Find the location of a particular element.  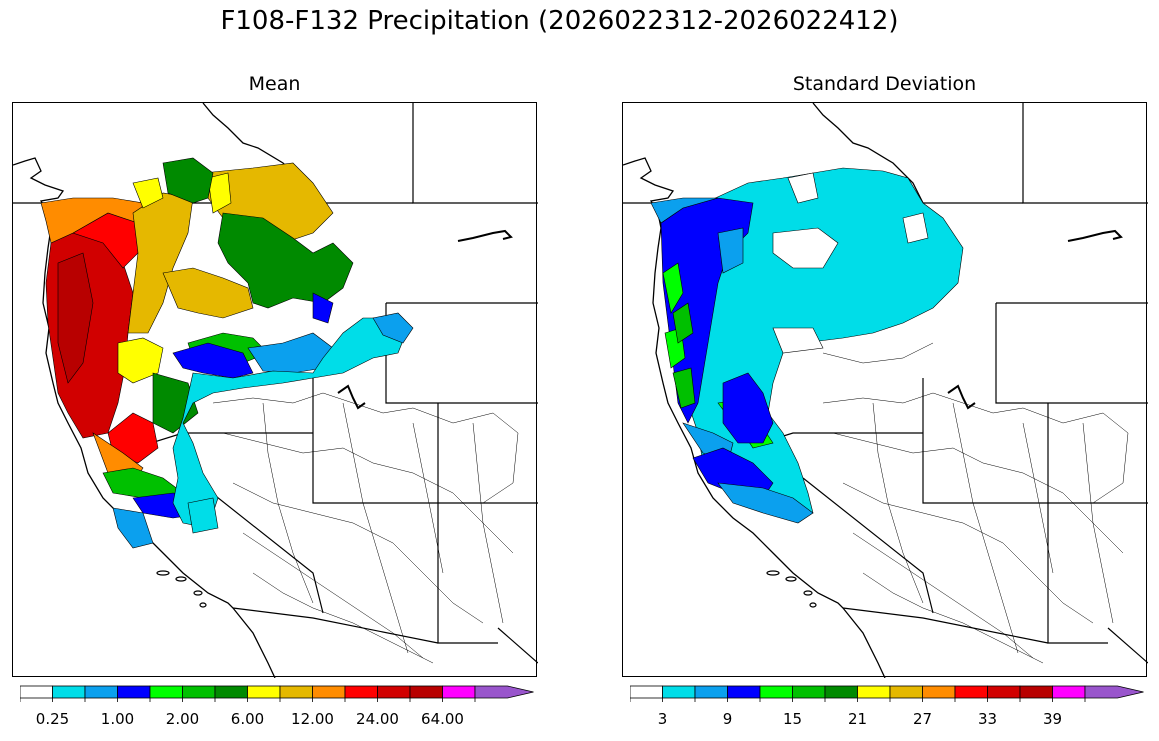

colorbar-tick-label: 64.00 is located at coordinates (442, 719).